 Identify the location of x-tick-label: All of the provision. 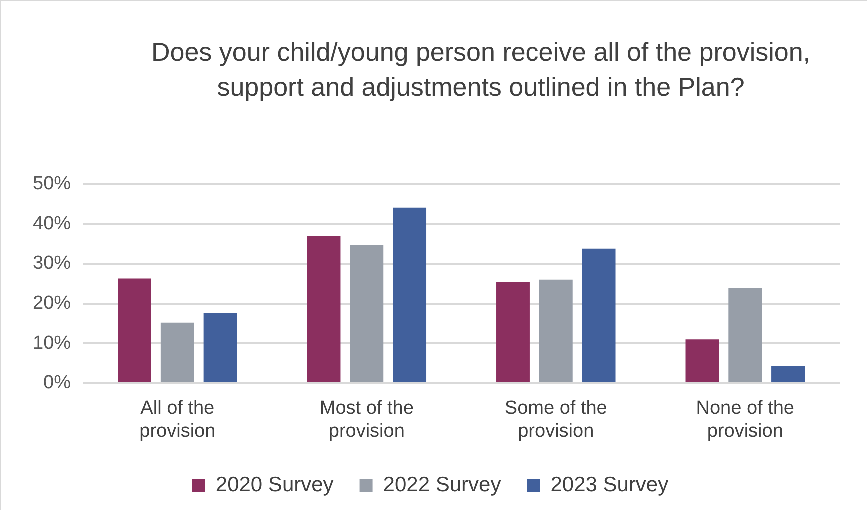
(178, 420).